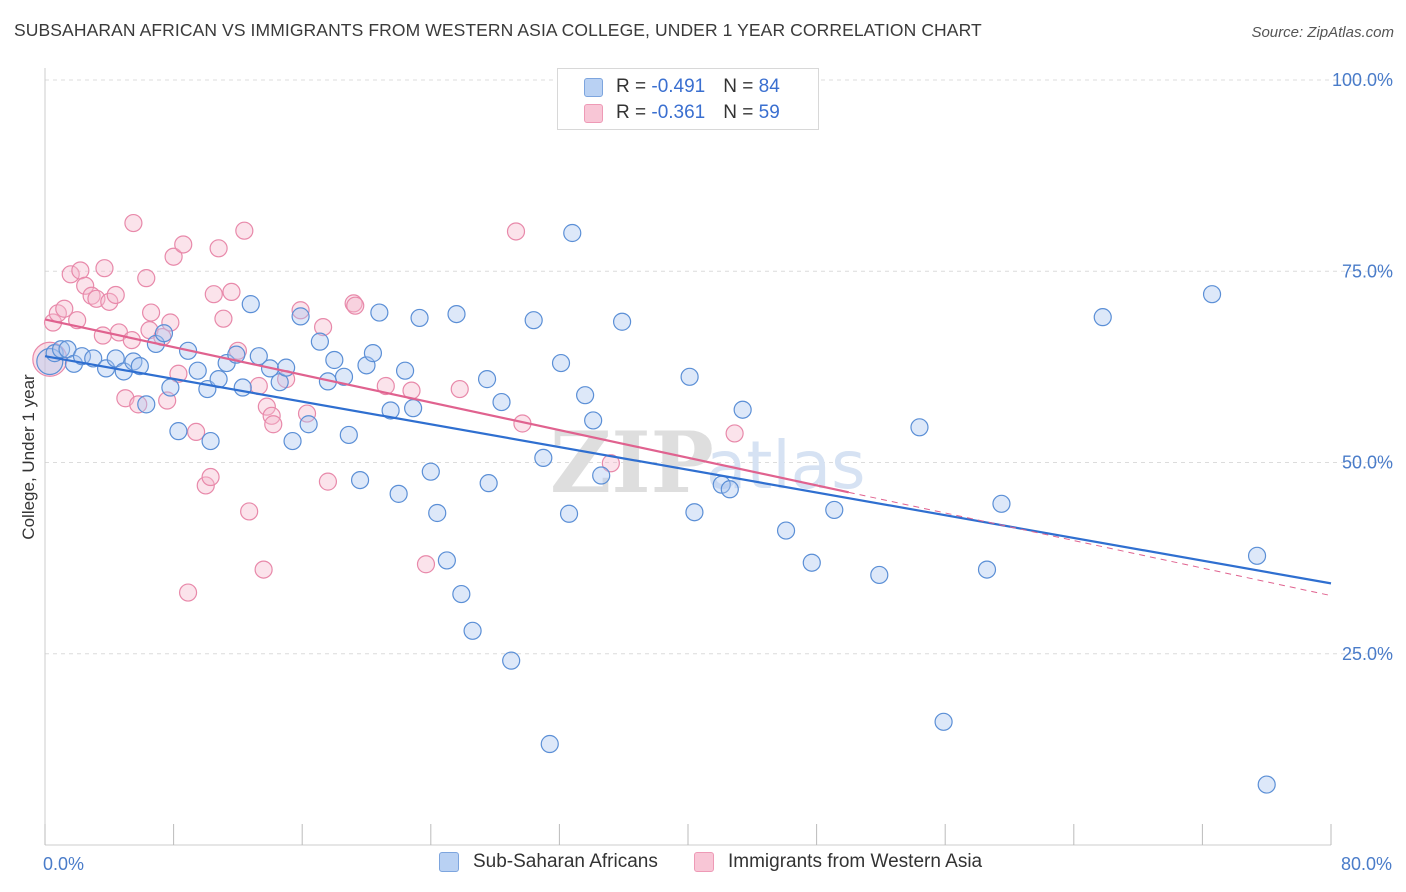 Image resolution: width=1406 pixels, height=892 pixels. What do you see at coordinates (698, 113) in the screenshot?
I see `legend-text-pink: R = -0.361 N = 59` at bounding box center [698, 113].